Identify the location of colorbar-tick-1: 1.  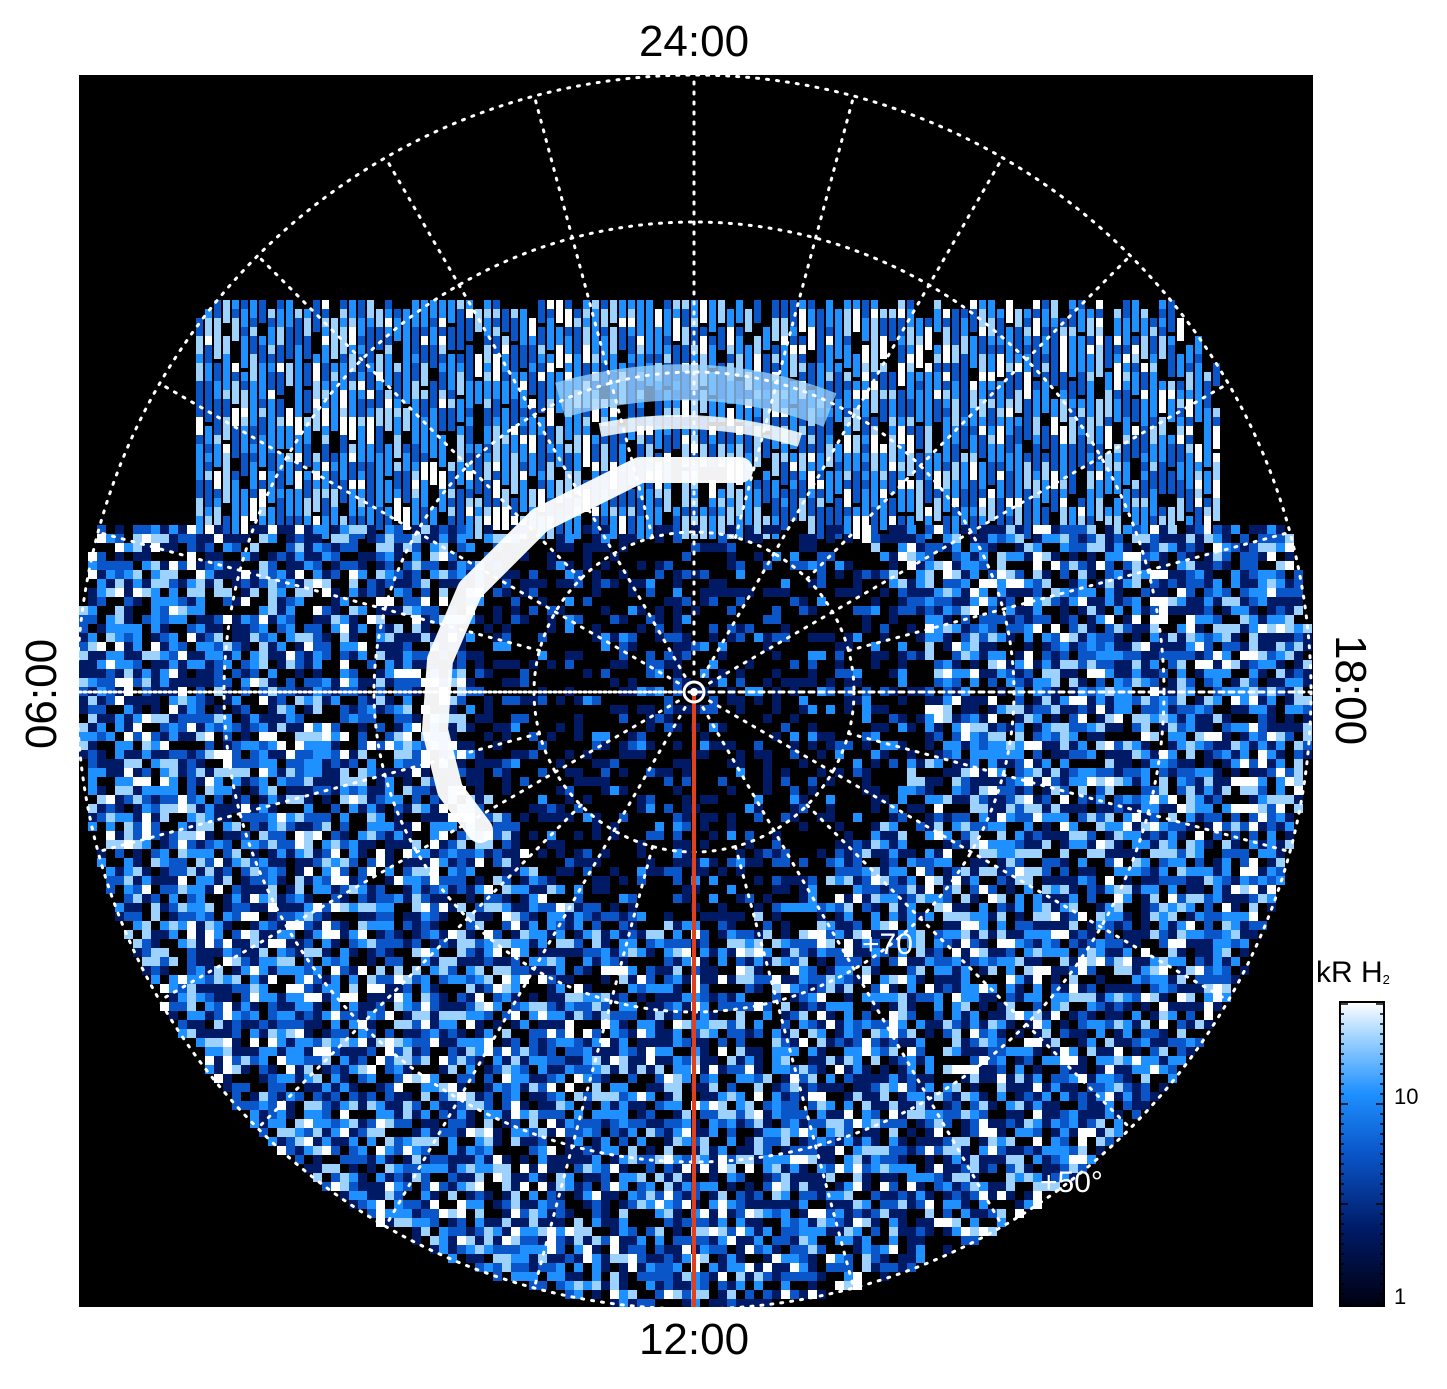
(1400, 1297).